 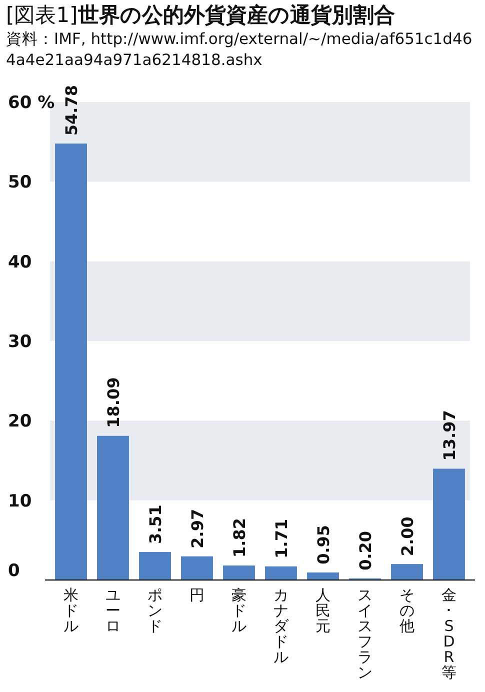 I want to click on y-tick-label: 40, so click(x=20, y=262).